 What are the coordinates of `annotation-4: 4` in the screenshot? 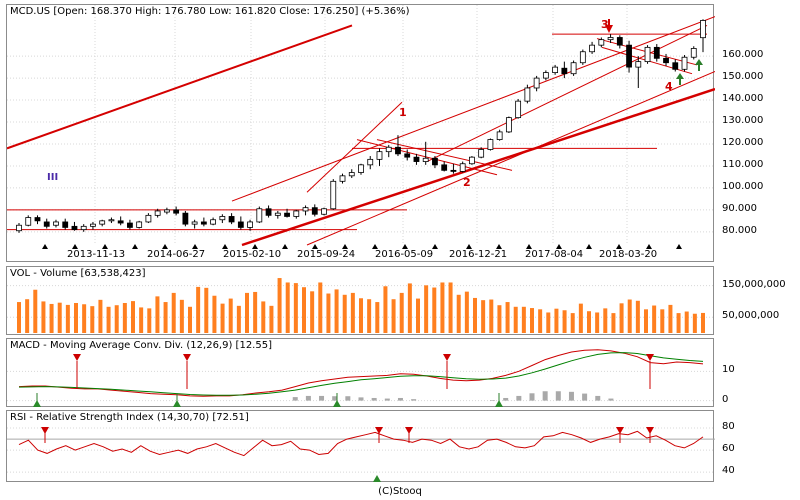 It's located at (669, 86).